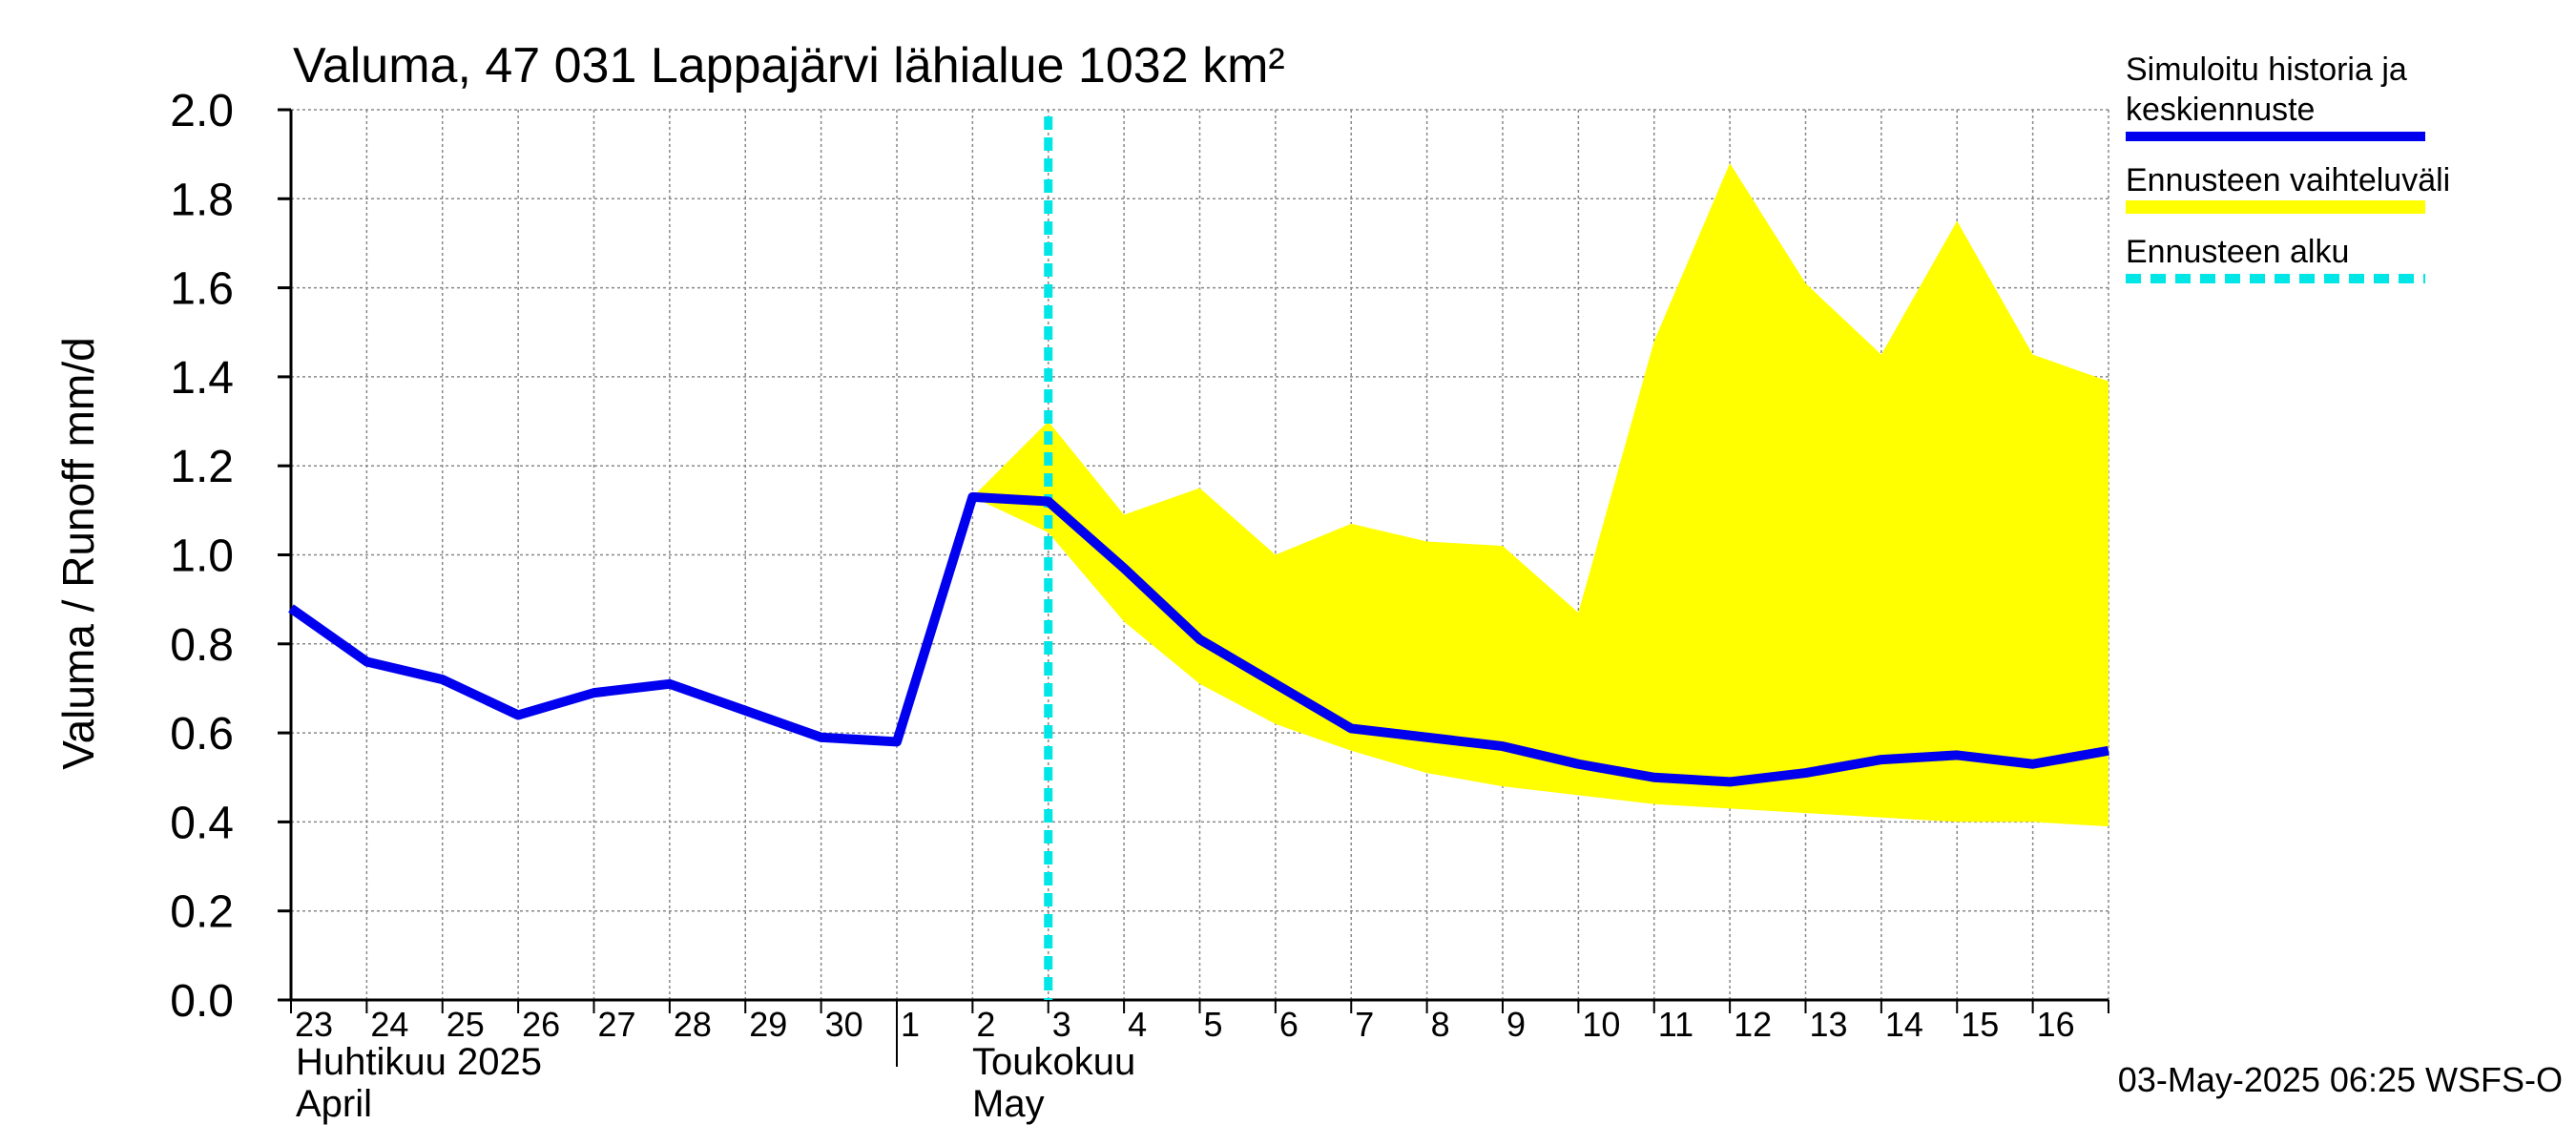 This screenshot has height=1145, width=2576. What do you see at coordinates (2288, 180) in the screenshot?
I see `legend-label-range: Ennusteen vaihteluväli` at bounding box center [2288, 180].